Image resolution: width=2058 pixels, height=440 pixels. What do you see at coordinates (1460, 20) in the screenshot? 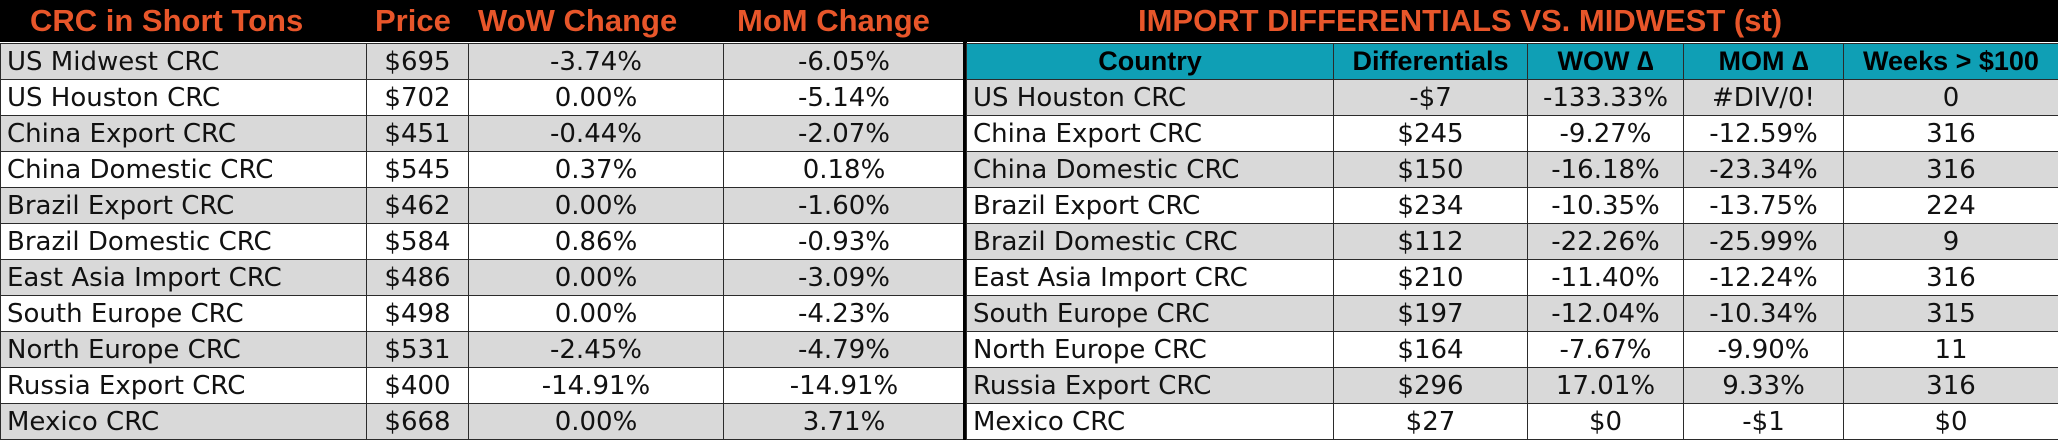
I see `right-title: IMPORT DIFFERENTIALS VS. MIDWEST (st)` at bounding box center [1460, 20].